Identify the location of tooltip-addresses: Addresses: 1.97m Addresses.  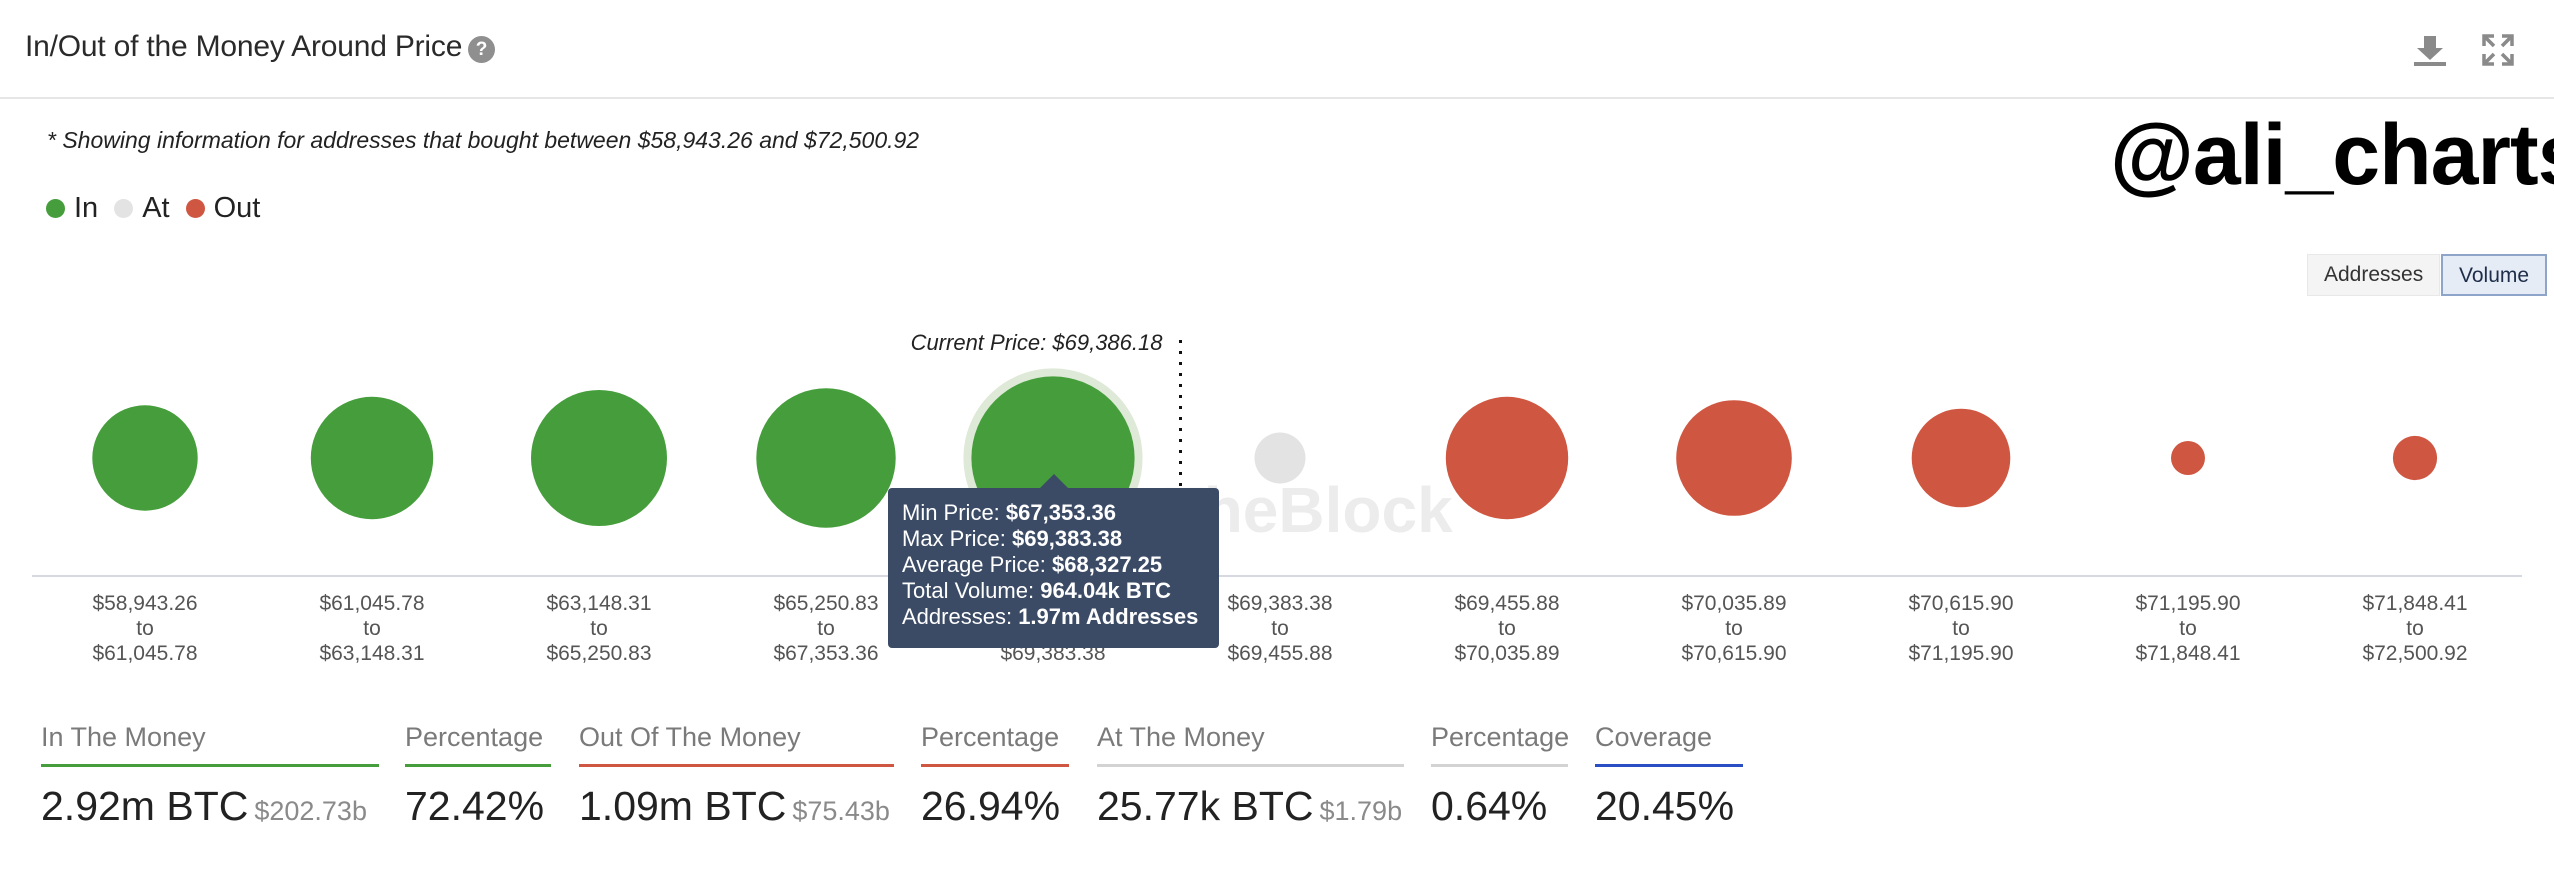
(1050, 616).